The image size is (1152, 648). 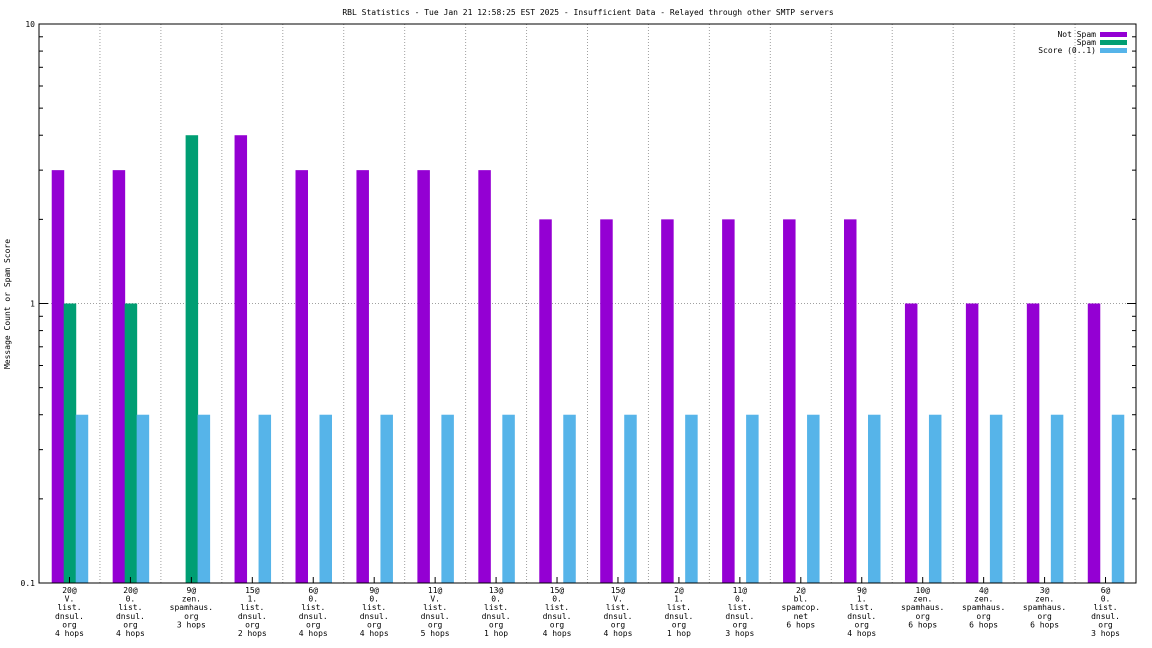 What do you see at coordinates (374, 612) in the screenshot?
I see `x-tick-label: 9@ 0. list. dnsul. org 4 hops` at bounding box center [374, 612].